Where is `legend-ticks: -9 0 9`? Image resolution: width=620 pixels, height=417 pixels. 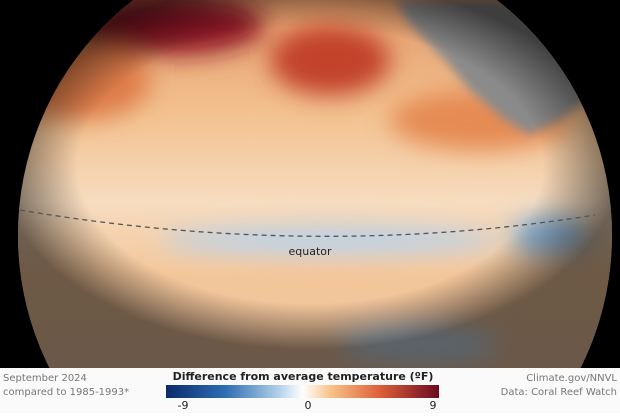
legend-ticks: -9 0 9 is located at coordinates (307, 405).